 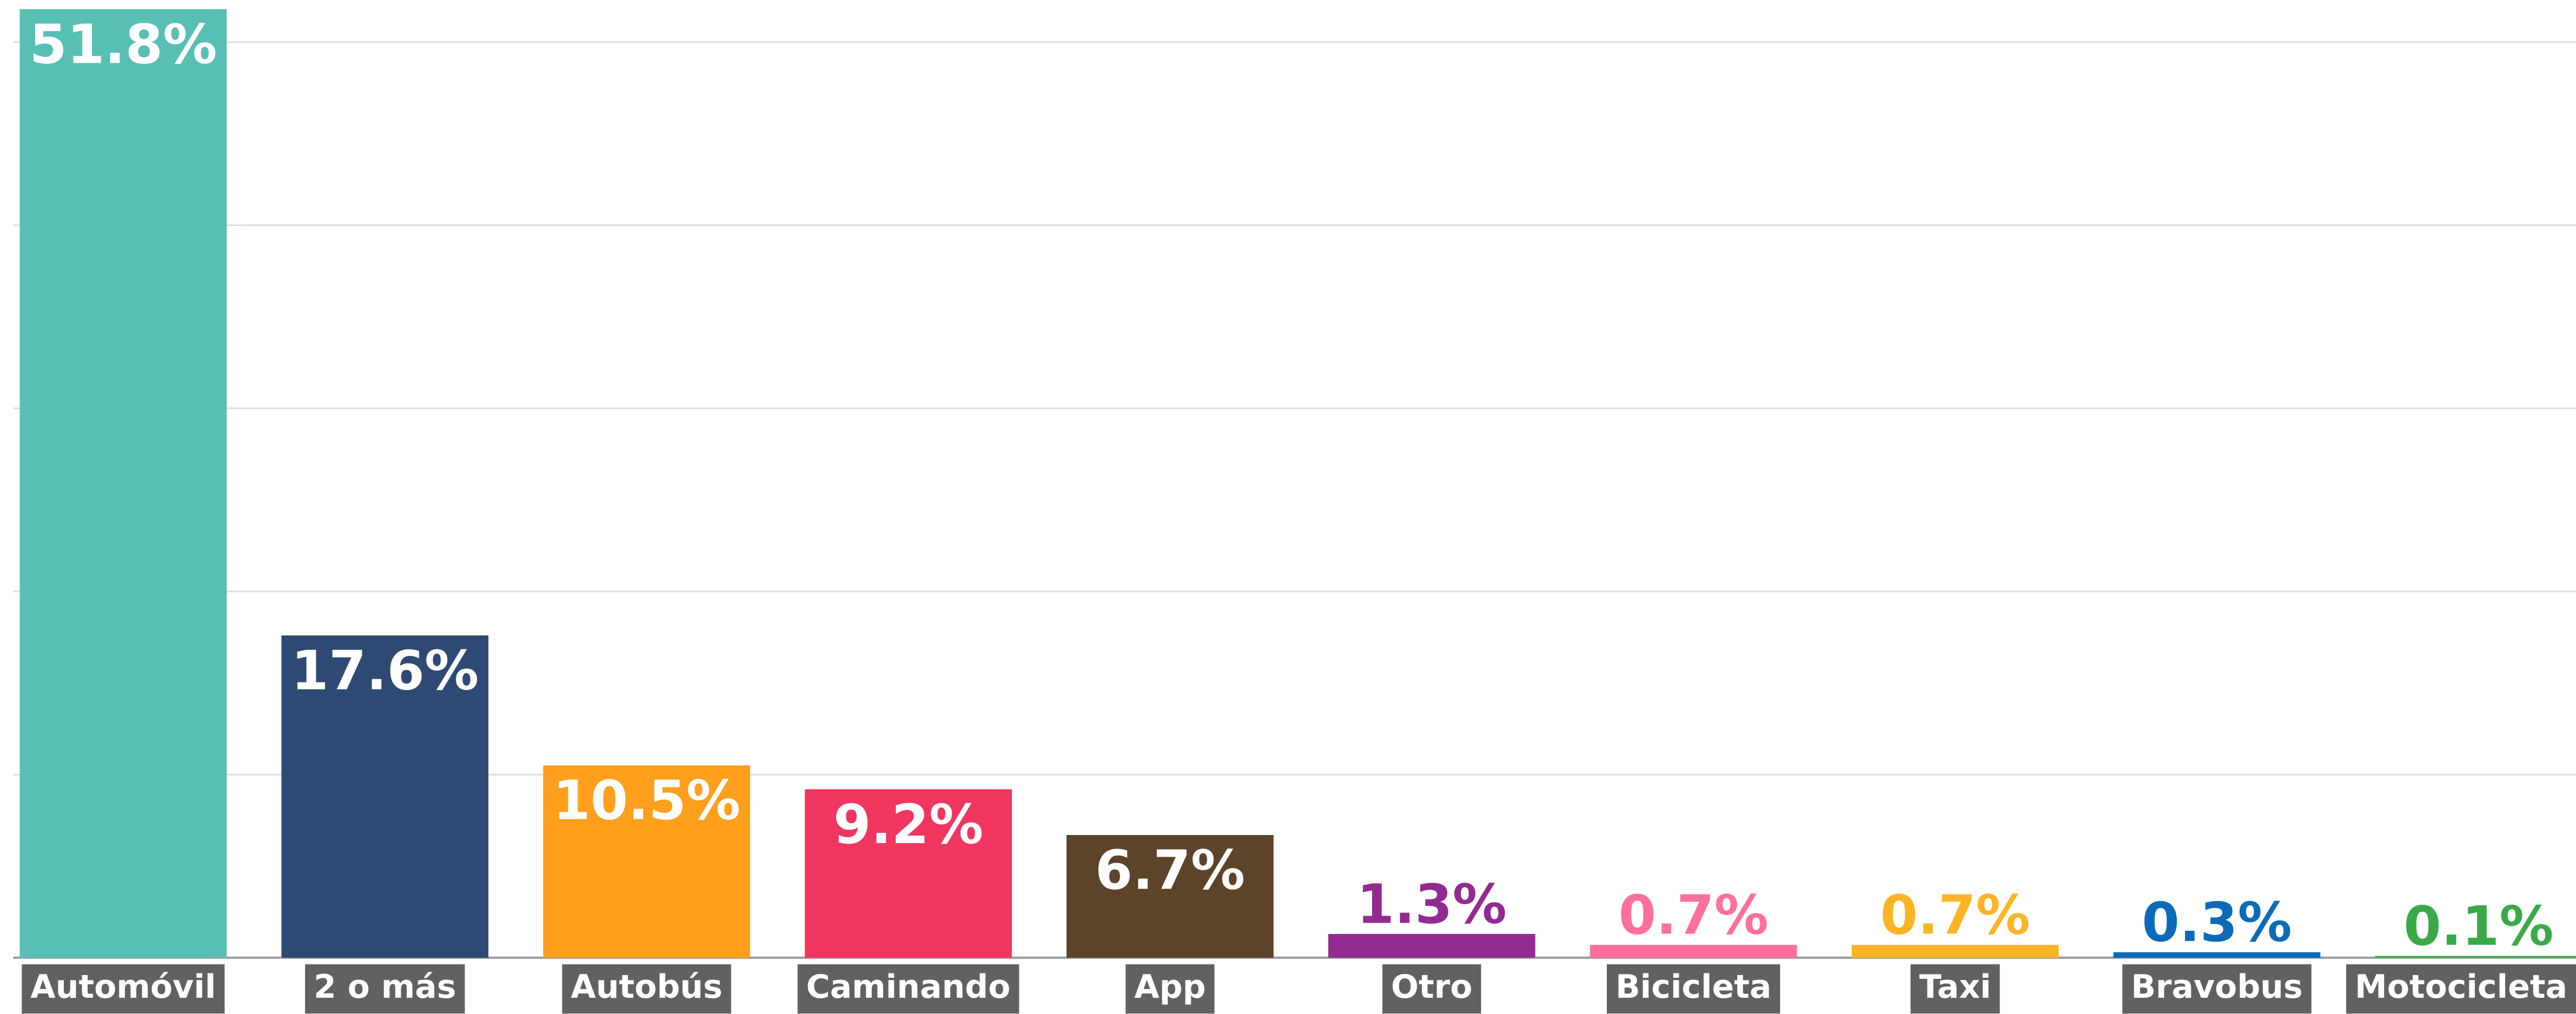 I want to click on x-tick-label: Autobús, so click(x=647, y=987).